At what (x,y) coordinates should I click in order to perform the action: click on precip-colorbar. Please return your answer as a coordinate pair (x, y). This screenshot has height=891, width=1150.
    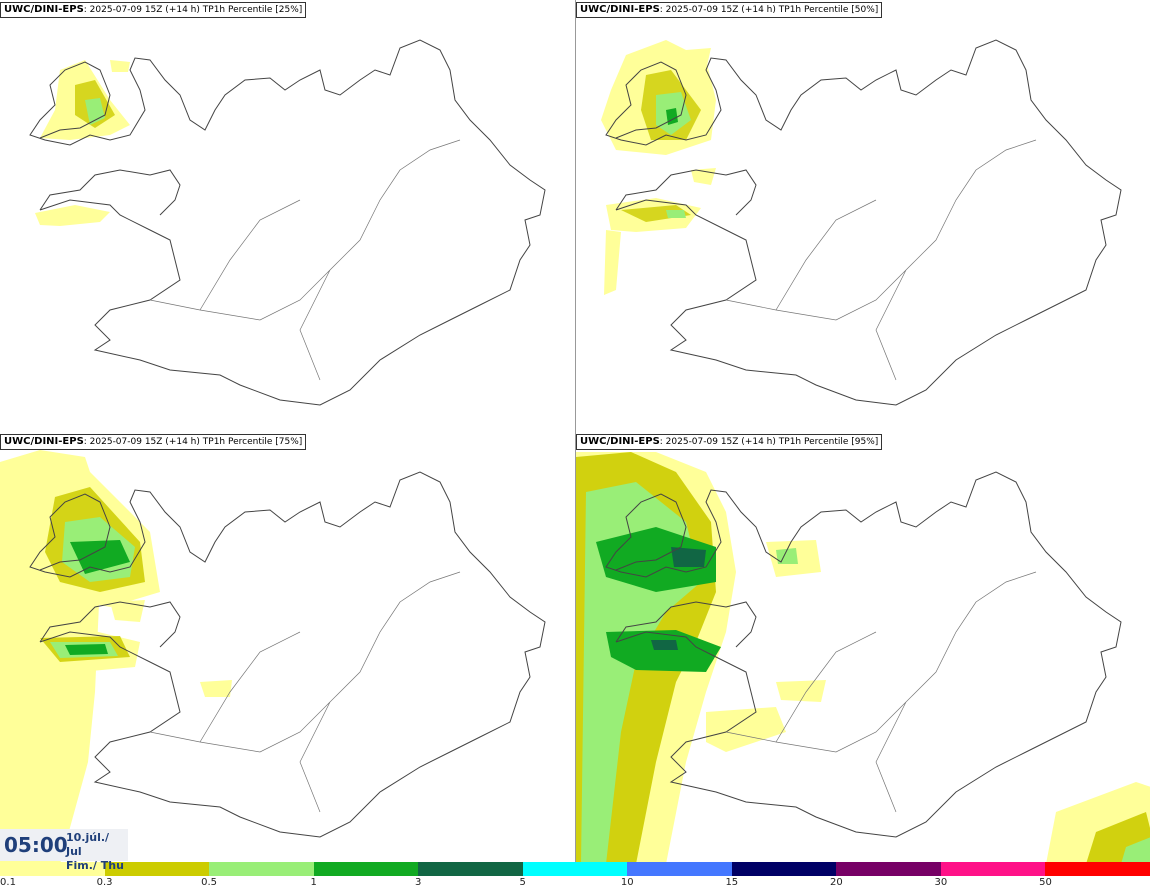
    Looking at the image, I should click on (575, 869).